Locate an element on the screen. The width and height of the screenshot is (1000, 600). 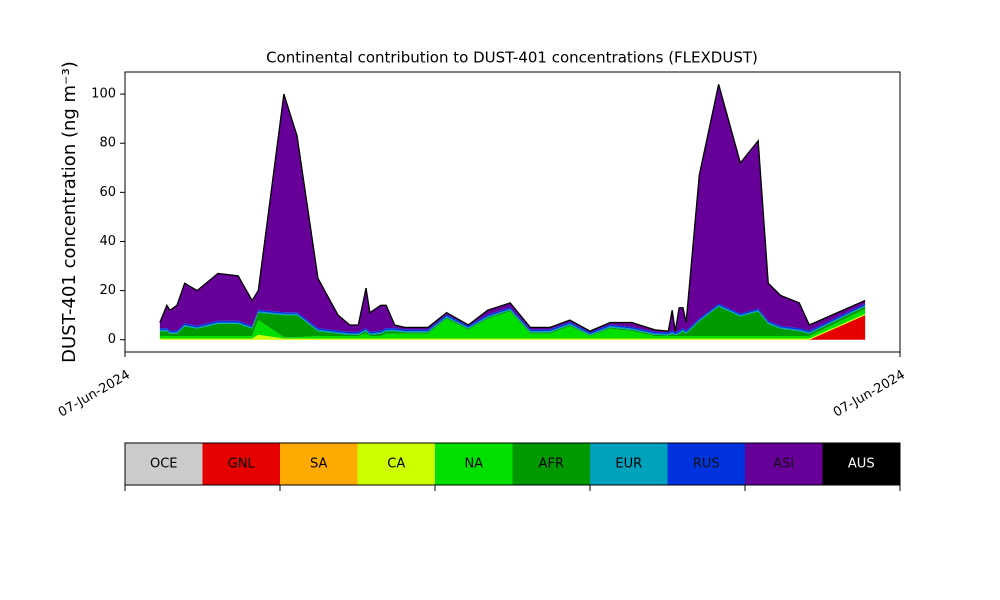
legend-label: NA is located at coordinates (473, 464).